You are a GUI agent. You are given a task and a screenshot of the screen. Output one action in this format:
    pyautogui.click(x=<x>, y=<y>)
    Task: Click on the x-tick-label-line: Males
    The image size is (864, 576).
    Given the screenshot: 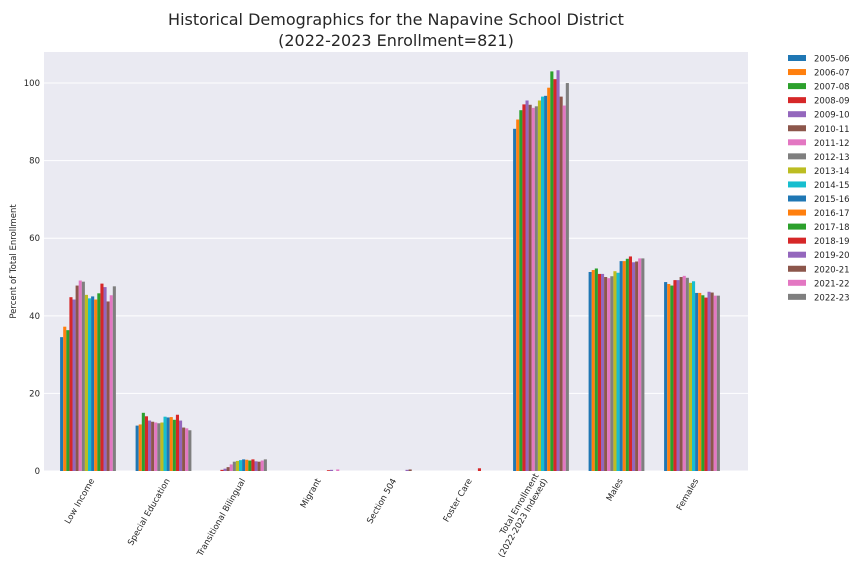 What is the action you would take?
    pyautogui.click(x=615, y=490)
    